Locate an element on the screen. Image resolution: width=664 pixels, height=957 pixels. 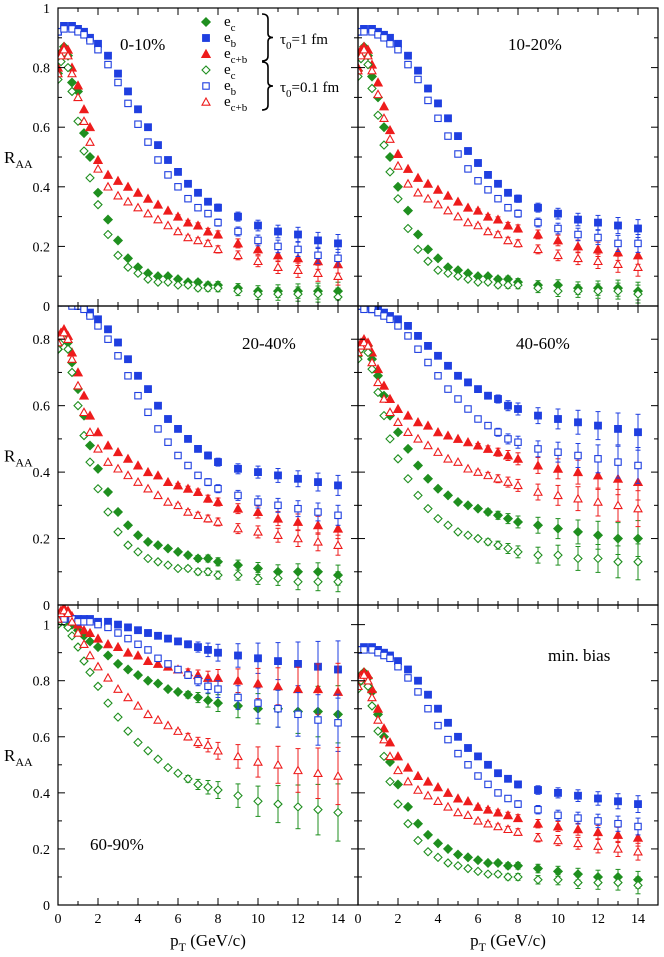
legend-marker is located at coordinates (206, 38).